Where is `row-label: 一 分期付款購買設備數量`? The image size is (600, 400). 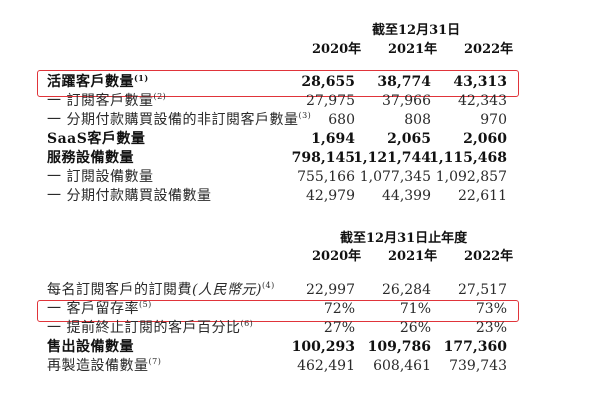 row-label: 一 分期付款購買設備數量 is located at coordinates (129, 196).